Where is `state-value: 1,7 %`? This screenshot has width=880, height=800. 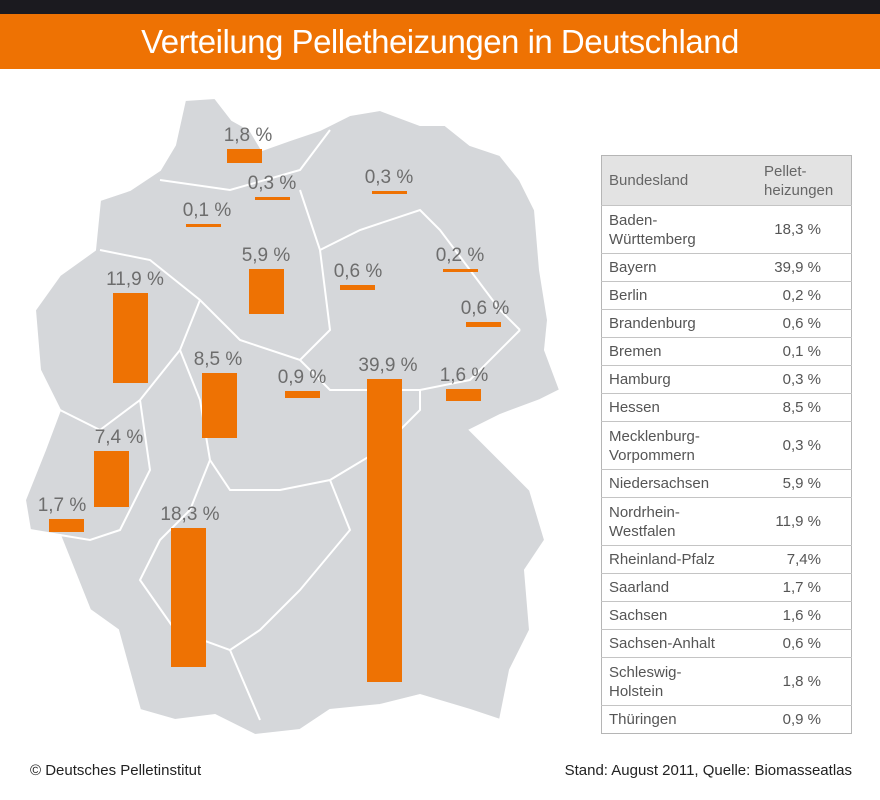 state-value: 1,7 % is located at coordinates (793, 587).